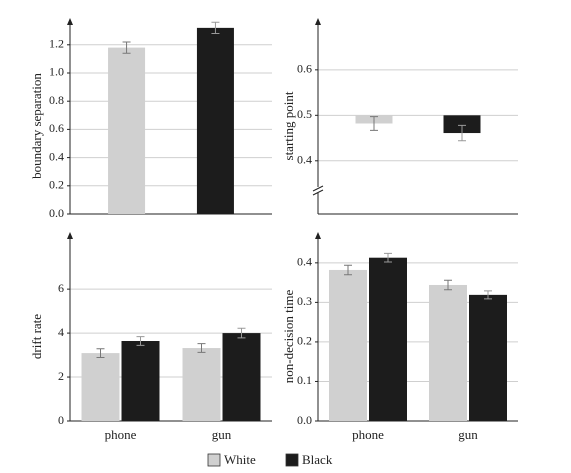 The height and width of the screenshot is (473, 571). What do you see at coordinates (304, 380) in the screenshot?
I see `y-tick-label: 0.1` at bounding box center [304, 380].